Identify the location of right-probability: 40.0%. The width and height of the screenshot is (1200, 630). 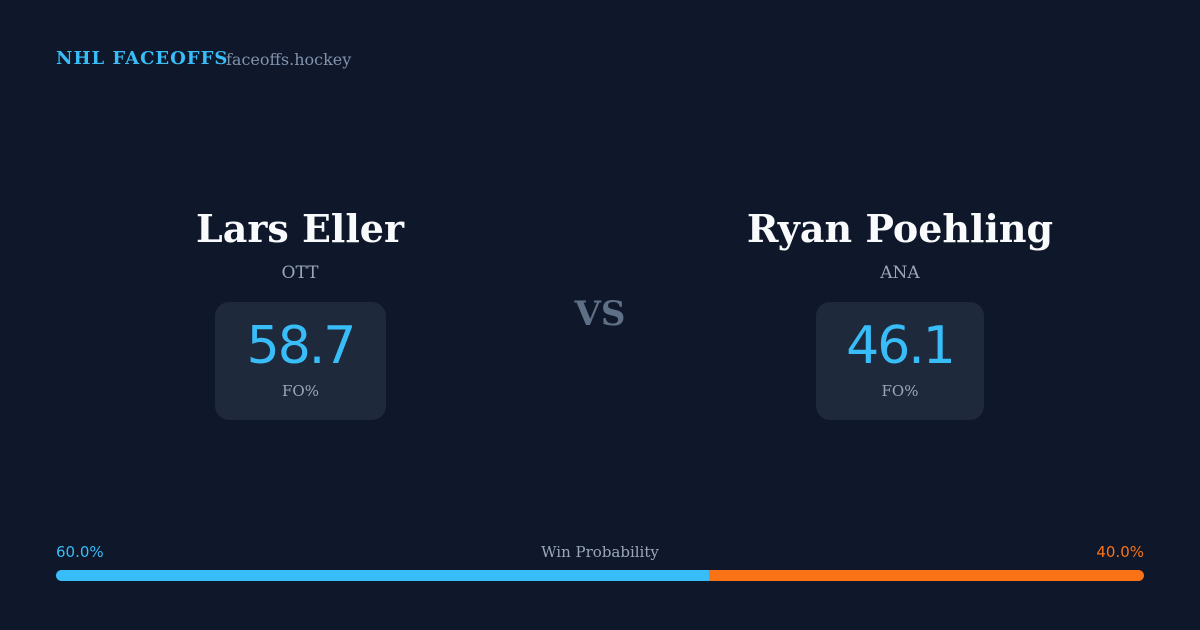
(1120, 552).